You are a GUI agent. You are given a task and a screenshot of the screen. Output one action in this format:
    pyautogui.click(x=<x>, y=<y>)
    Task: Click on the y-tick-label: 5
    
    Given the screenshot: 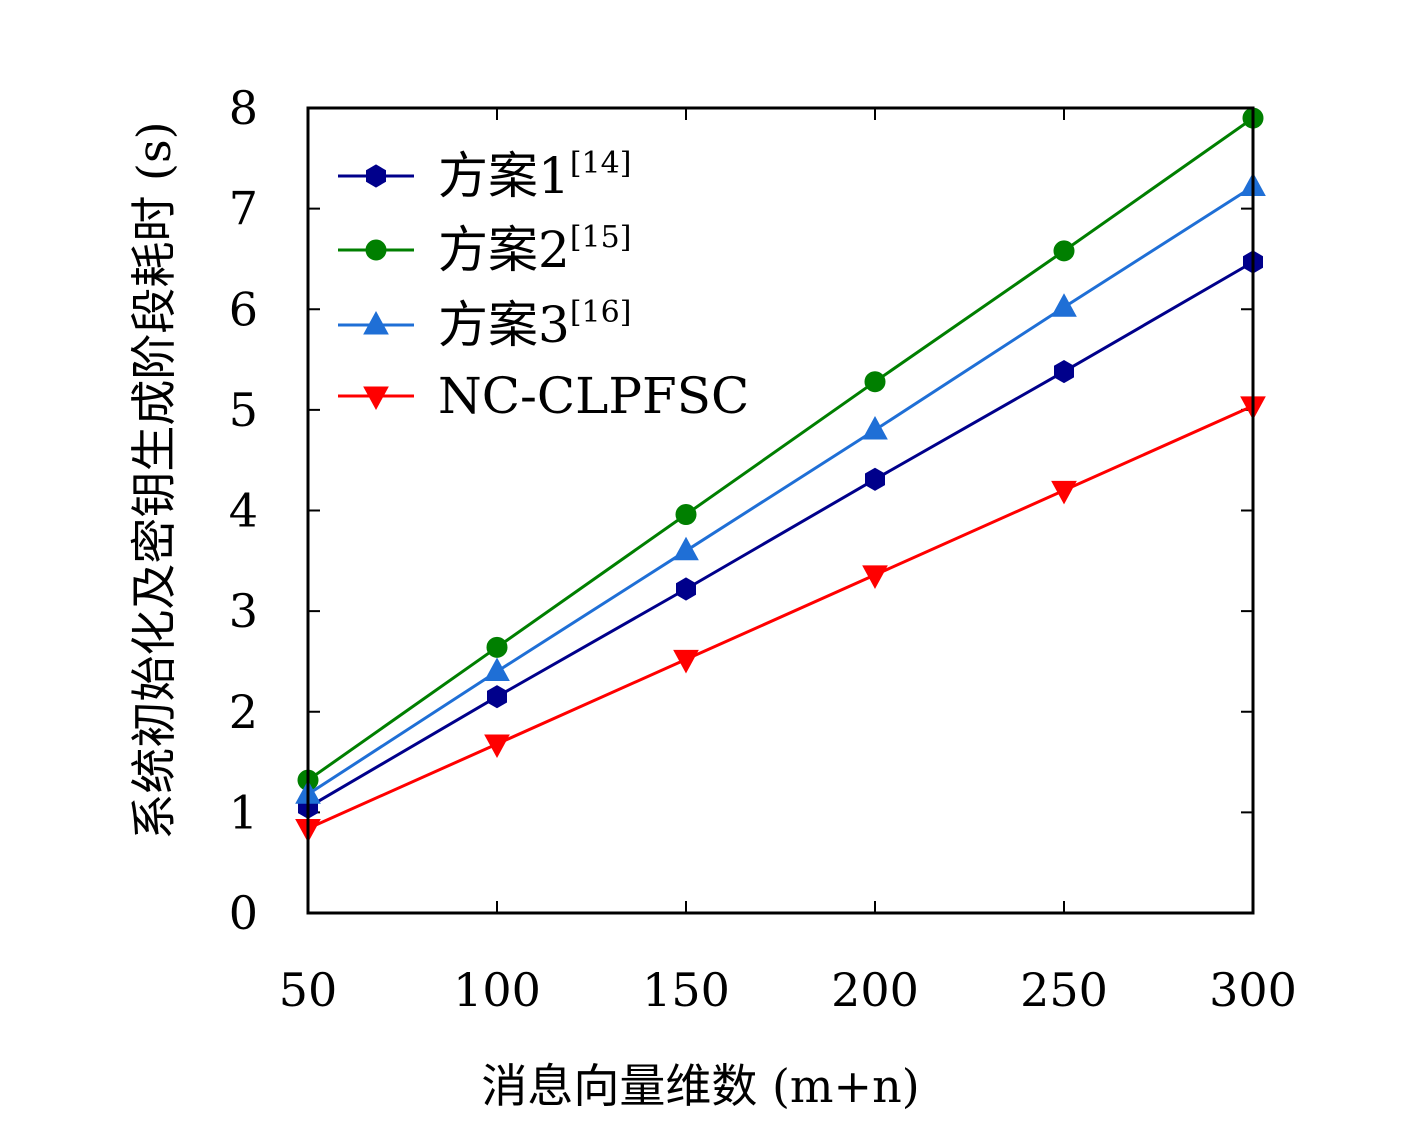 What is the action you would take?
    pyautogui.click(x=243, y=410)
    